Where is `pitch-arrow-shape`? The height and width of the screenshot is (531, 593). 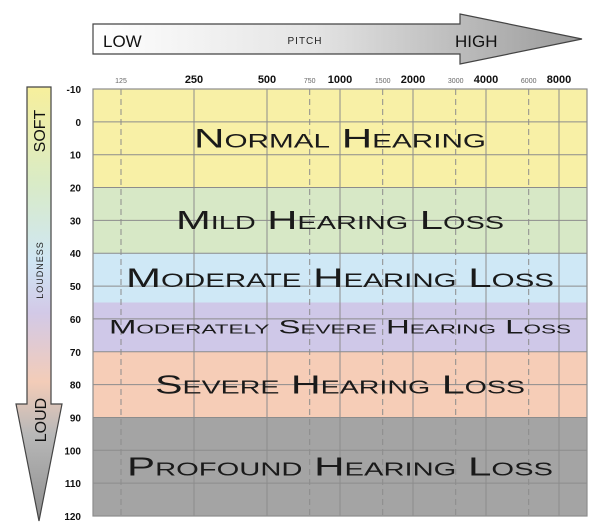
pitch-arrow-shape is located at coordinates (337, 39).